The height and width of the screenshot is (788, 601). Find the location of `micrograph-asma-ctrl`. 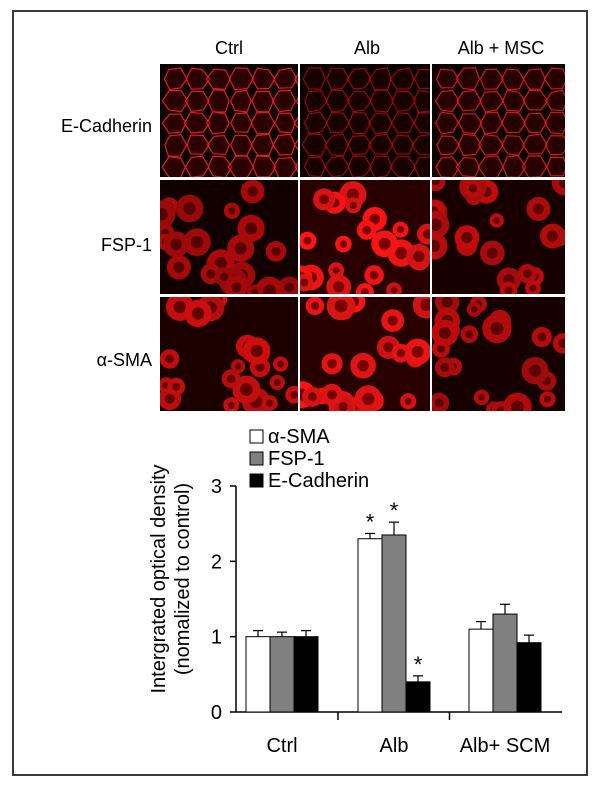

micrograph-asma-ctrl is located at coordinates (229, 354).